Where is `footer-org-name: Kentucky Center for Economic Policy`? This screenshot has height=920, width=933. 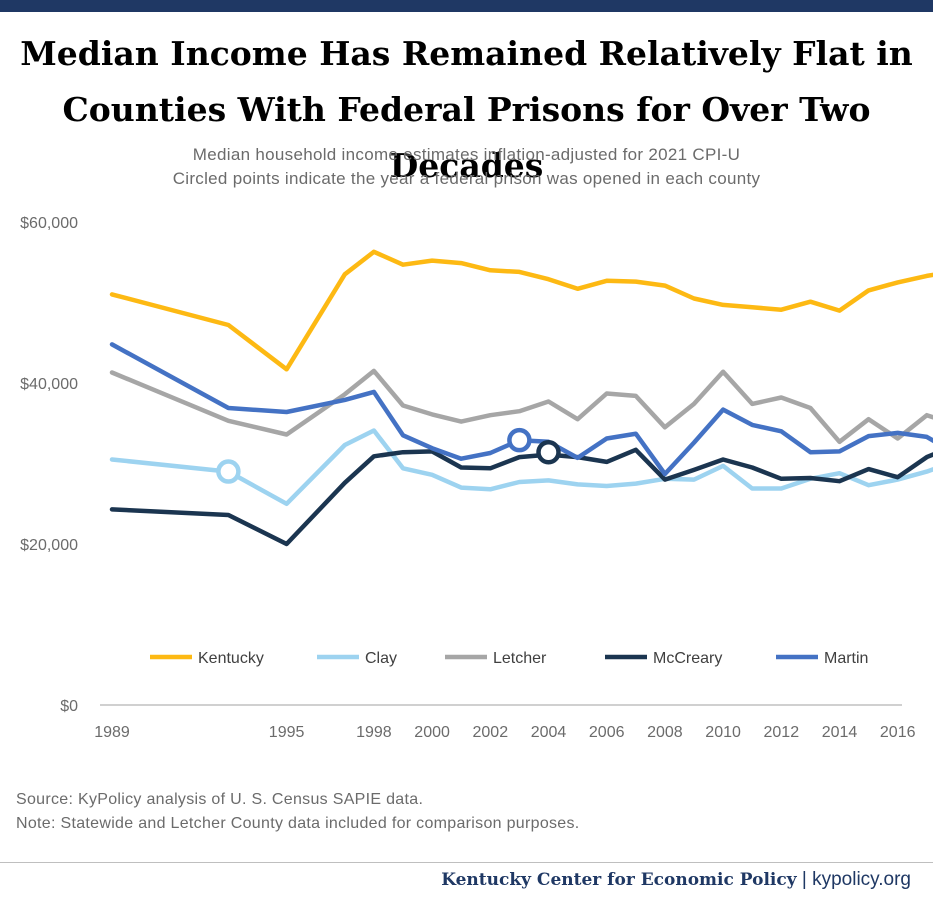 footer-org-name: Kentucky Center for Economic Policy is located at coordinates (619, 880).